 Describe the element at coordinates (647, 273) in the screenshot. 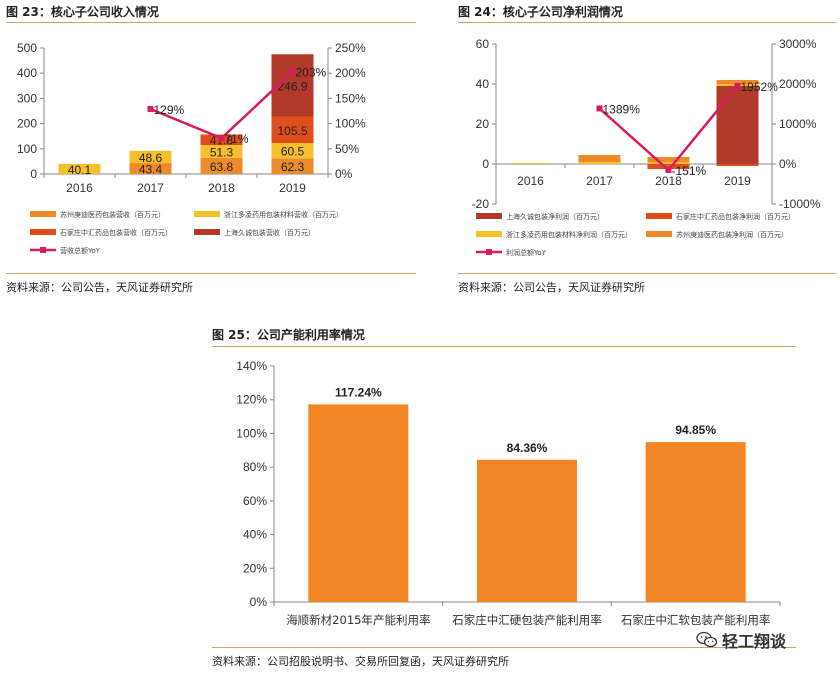

I see `fig24-source-rule` at that location.